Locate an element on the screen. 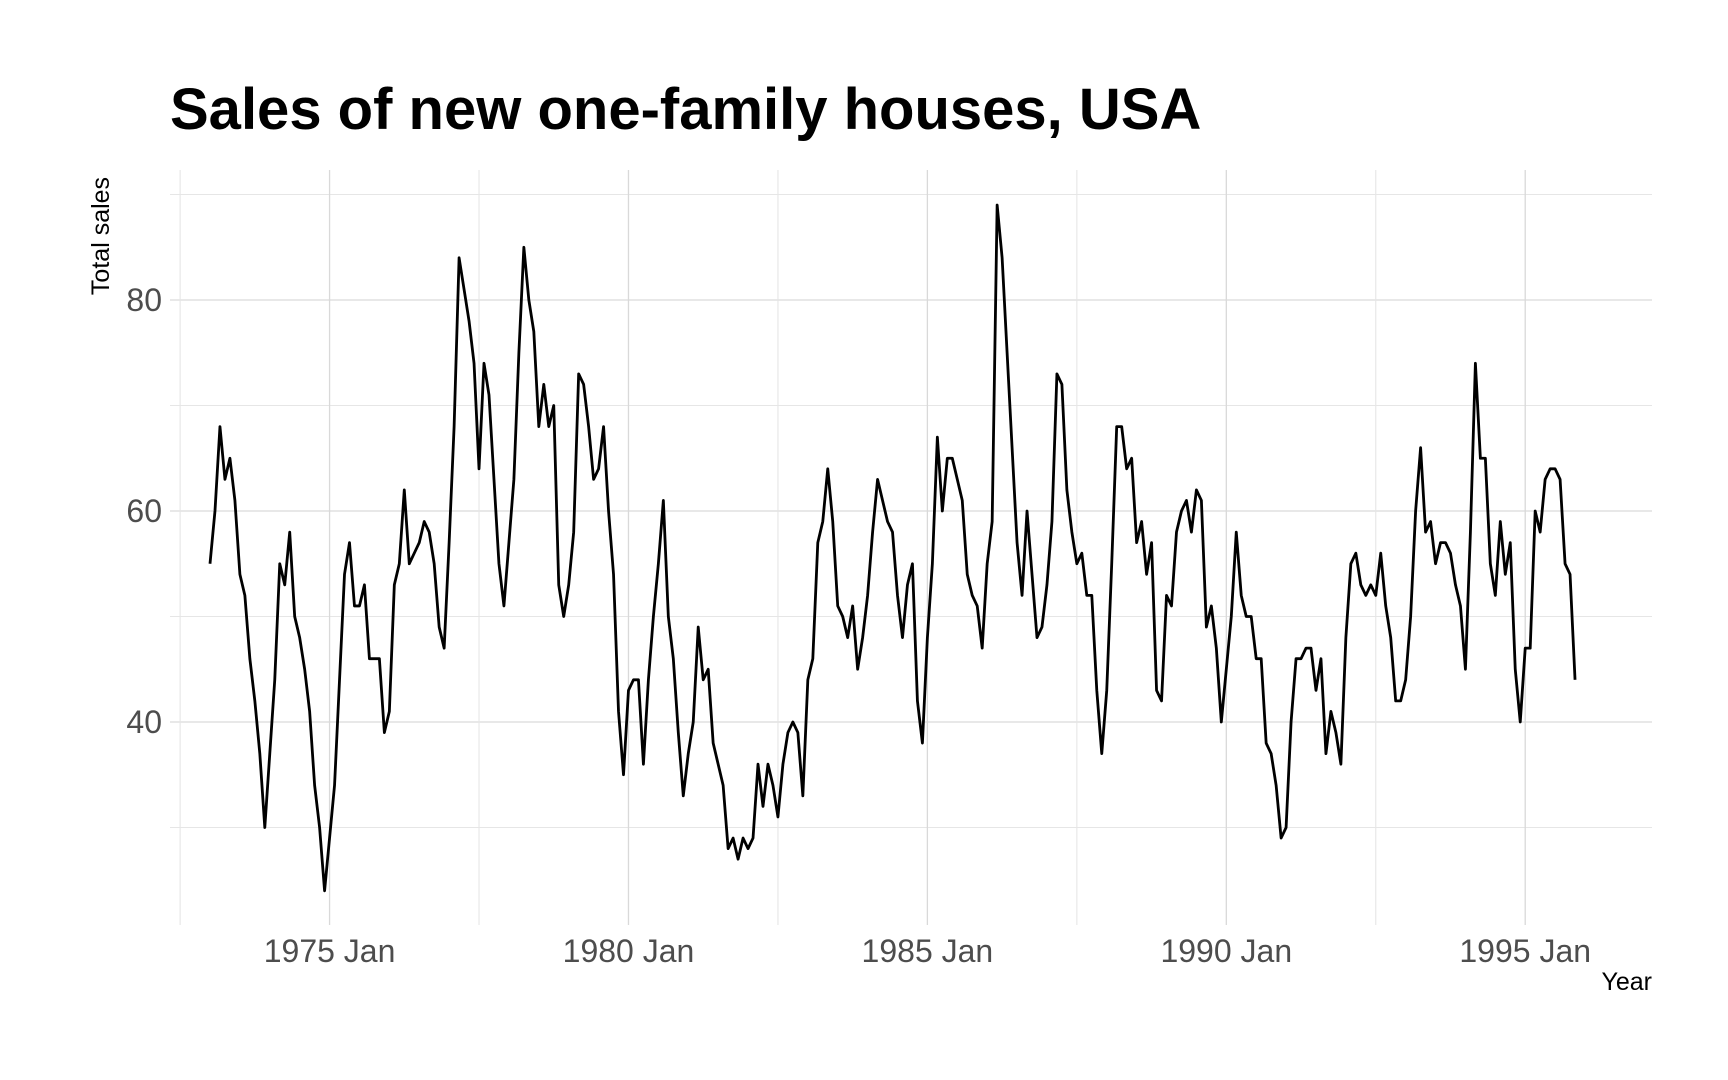  chart-title: Sales of new one-family houses, USA is located at coordinates (686, 109).